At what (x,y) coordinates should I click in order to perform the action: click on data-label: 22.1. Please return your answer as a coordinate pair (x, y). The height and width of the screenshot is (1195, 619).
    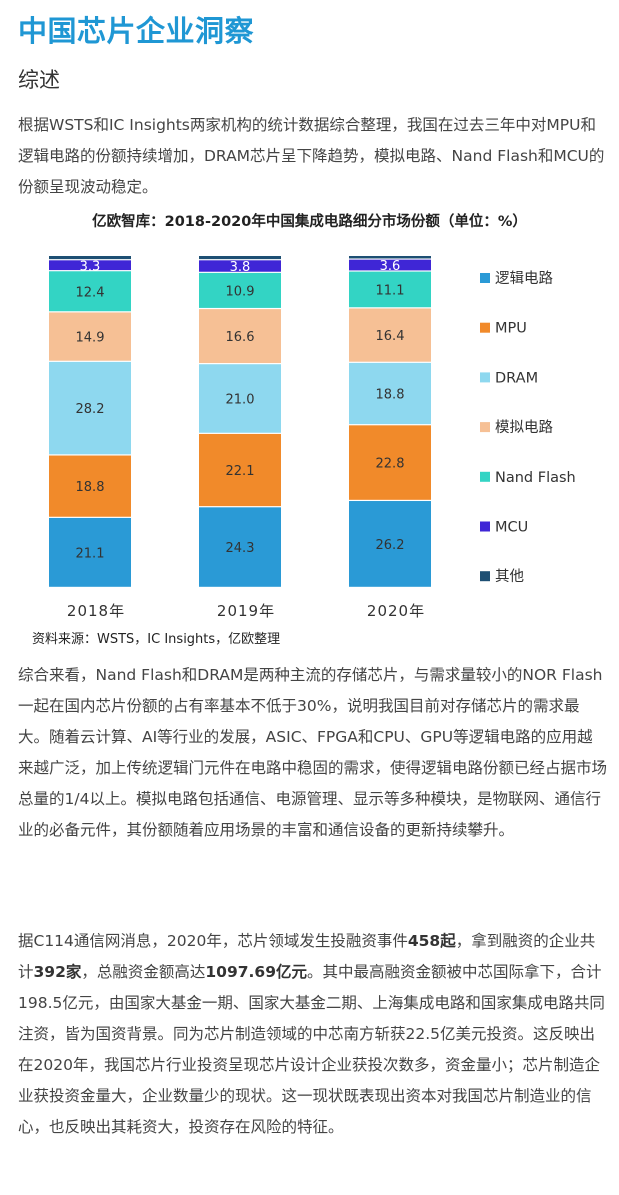
    Looking at the image, I should click on (240, 471).